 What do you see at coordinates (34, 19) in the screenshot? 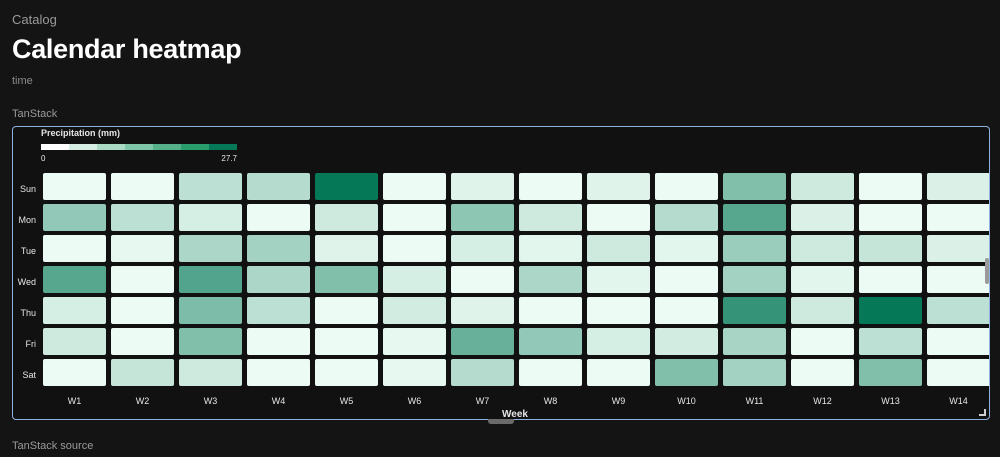
I see `breadcrumb: Catalog` at bounding box center [34, 19].